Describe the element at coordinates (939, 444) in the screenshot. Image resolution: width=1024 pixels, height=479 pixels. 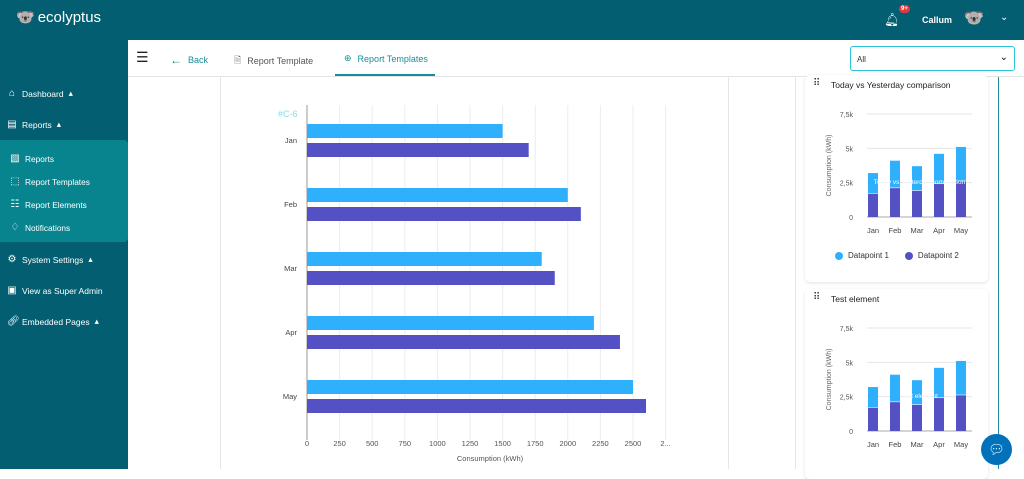
I see `x-tick-label: Apr` at that location.